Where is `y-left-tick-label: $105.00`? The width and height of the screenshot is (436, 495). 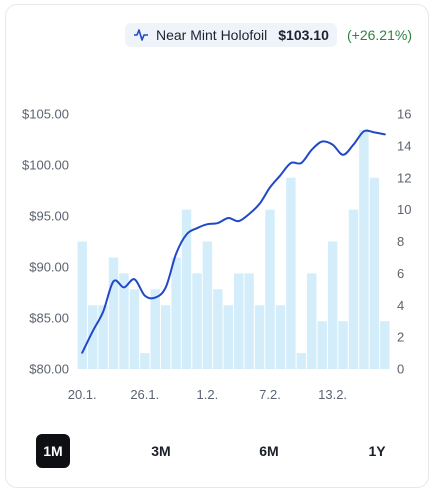
y-left-tick-label: $105.00 is located at coordinates (45, 114).